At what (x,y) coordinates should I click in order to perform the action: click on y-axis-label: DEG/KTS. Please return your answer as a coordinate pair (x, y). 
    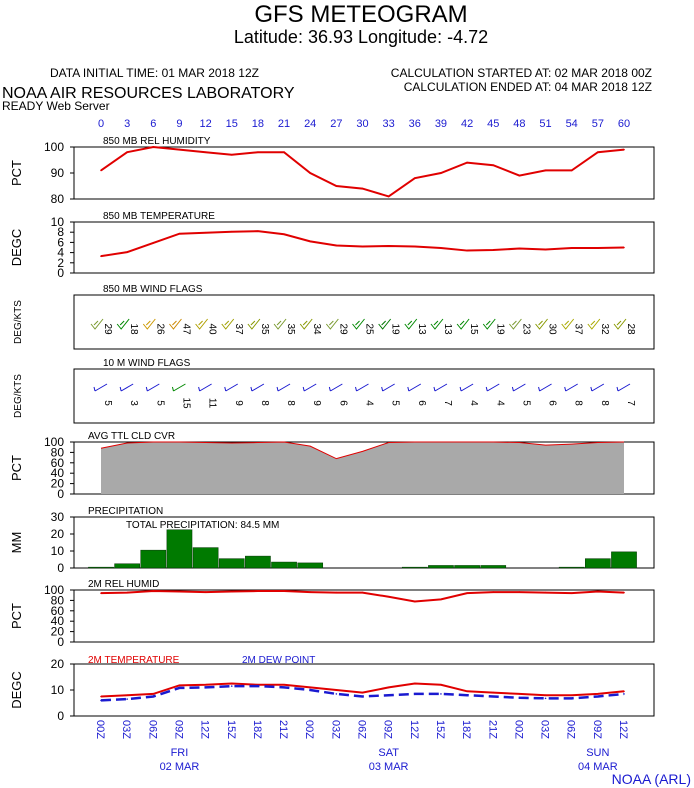
    Looking at the image, I should click on (18, 396).